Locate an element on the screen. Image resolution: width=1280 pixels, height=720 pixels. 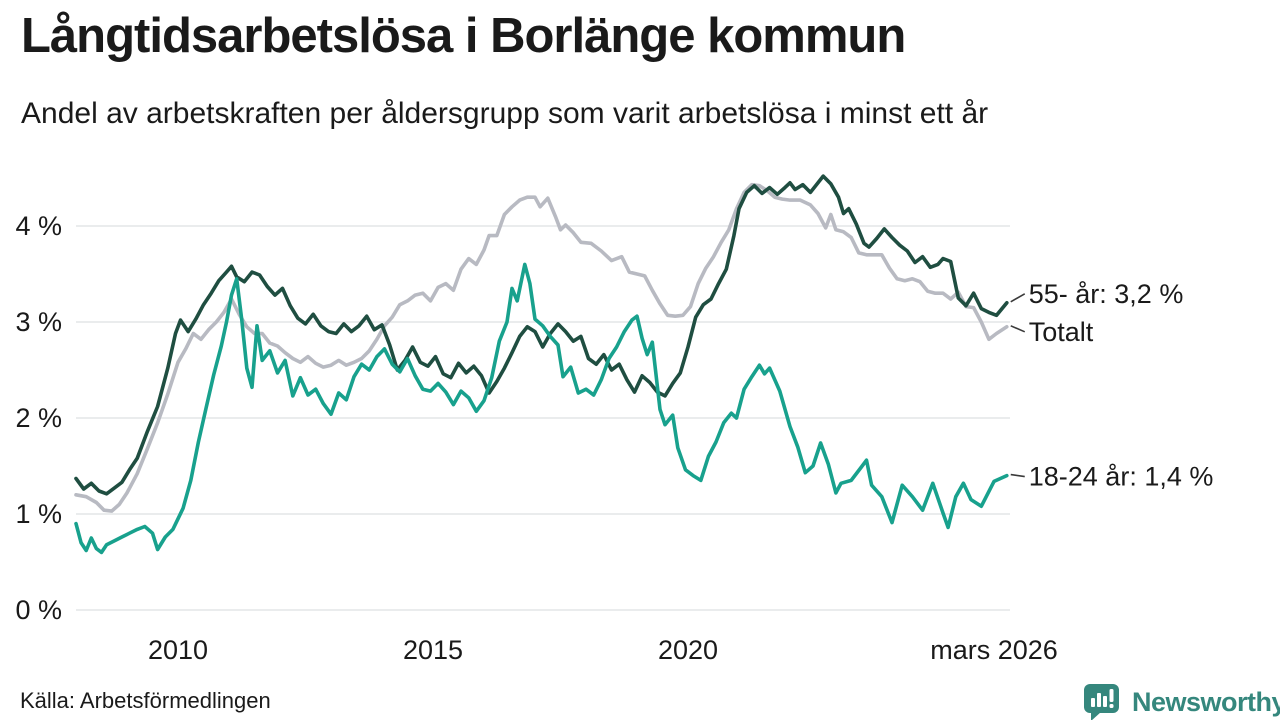
page-title: Långtidsarbetslösa i Borlänge kommun is located at coordinates (463, 36).